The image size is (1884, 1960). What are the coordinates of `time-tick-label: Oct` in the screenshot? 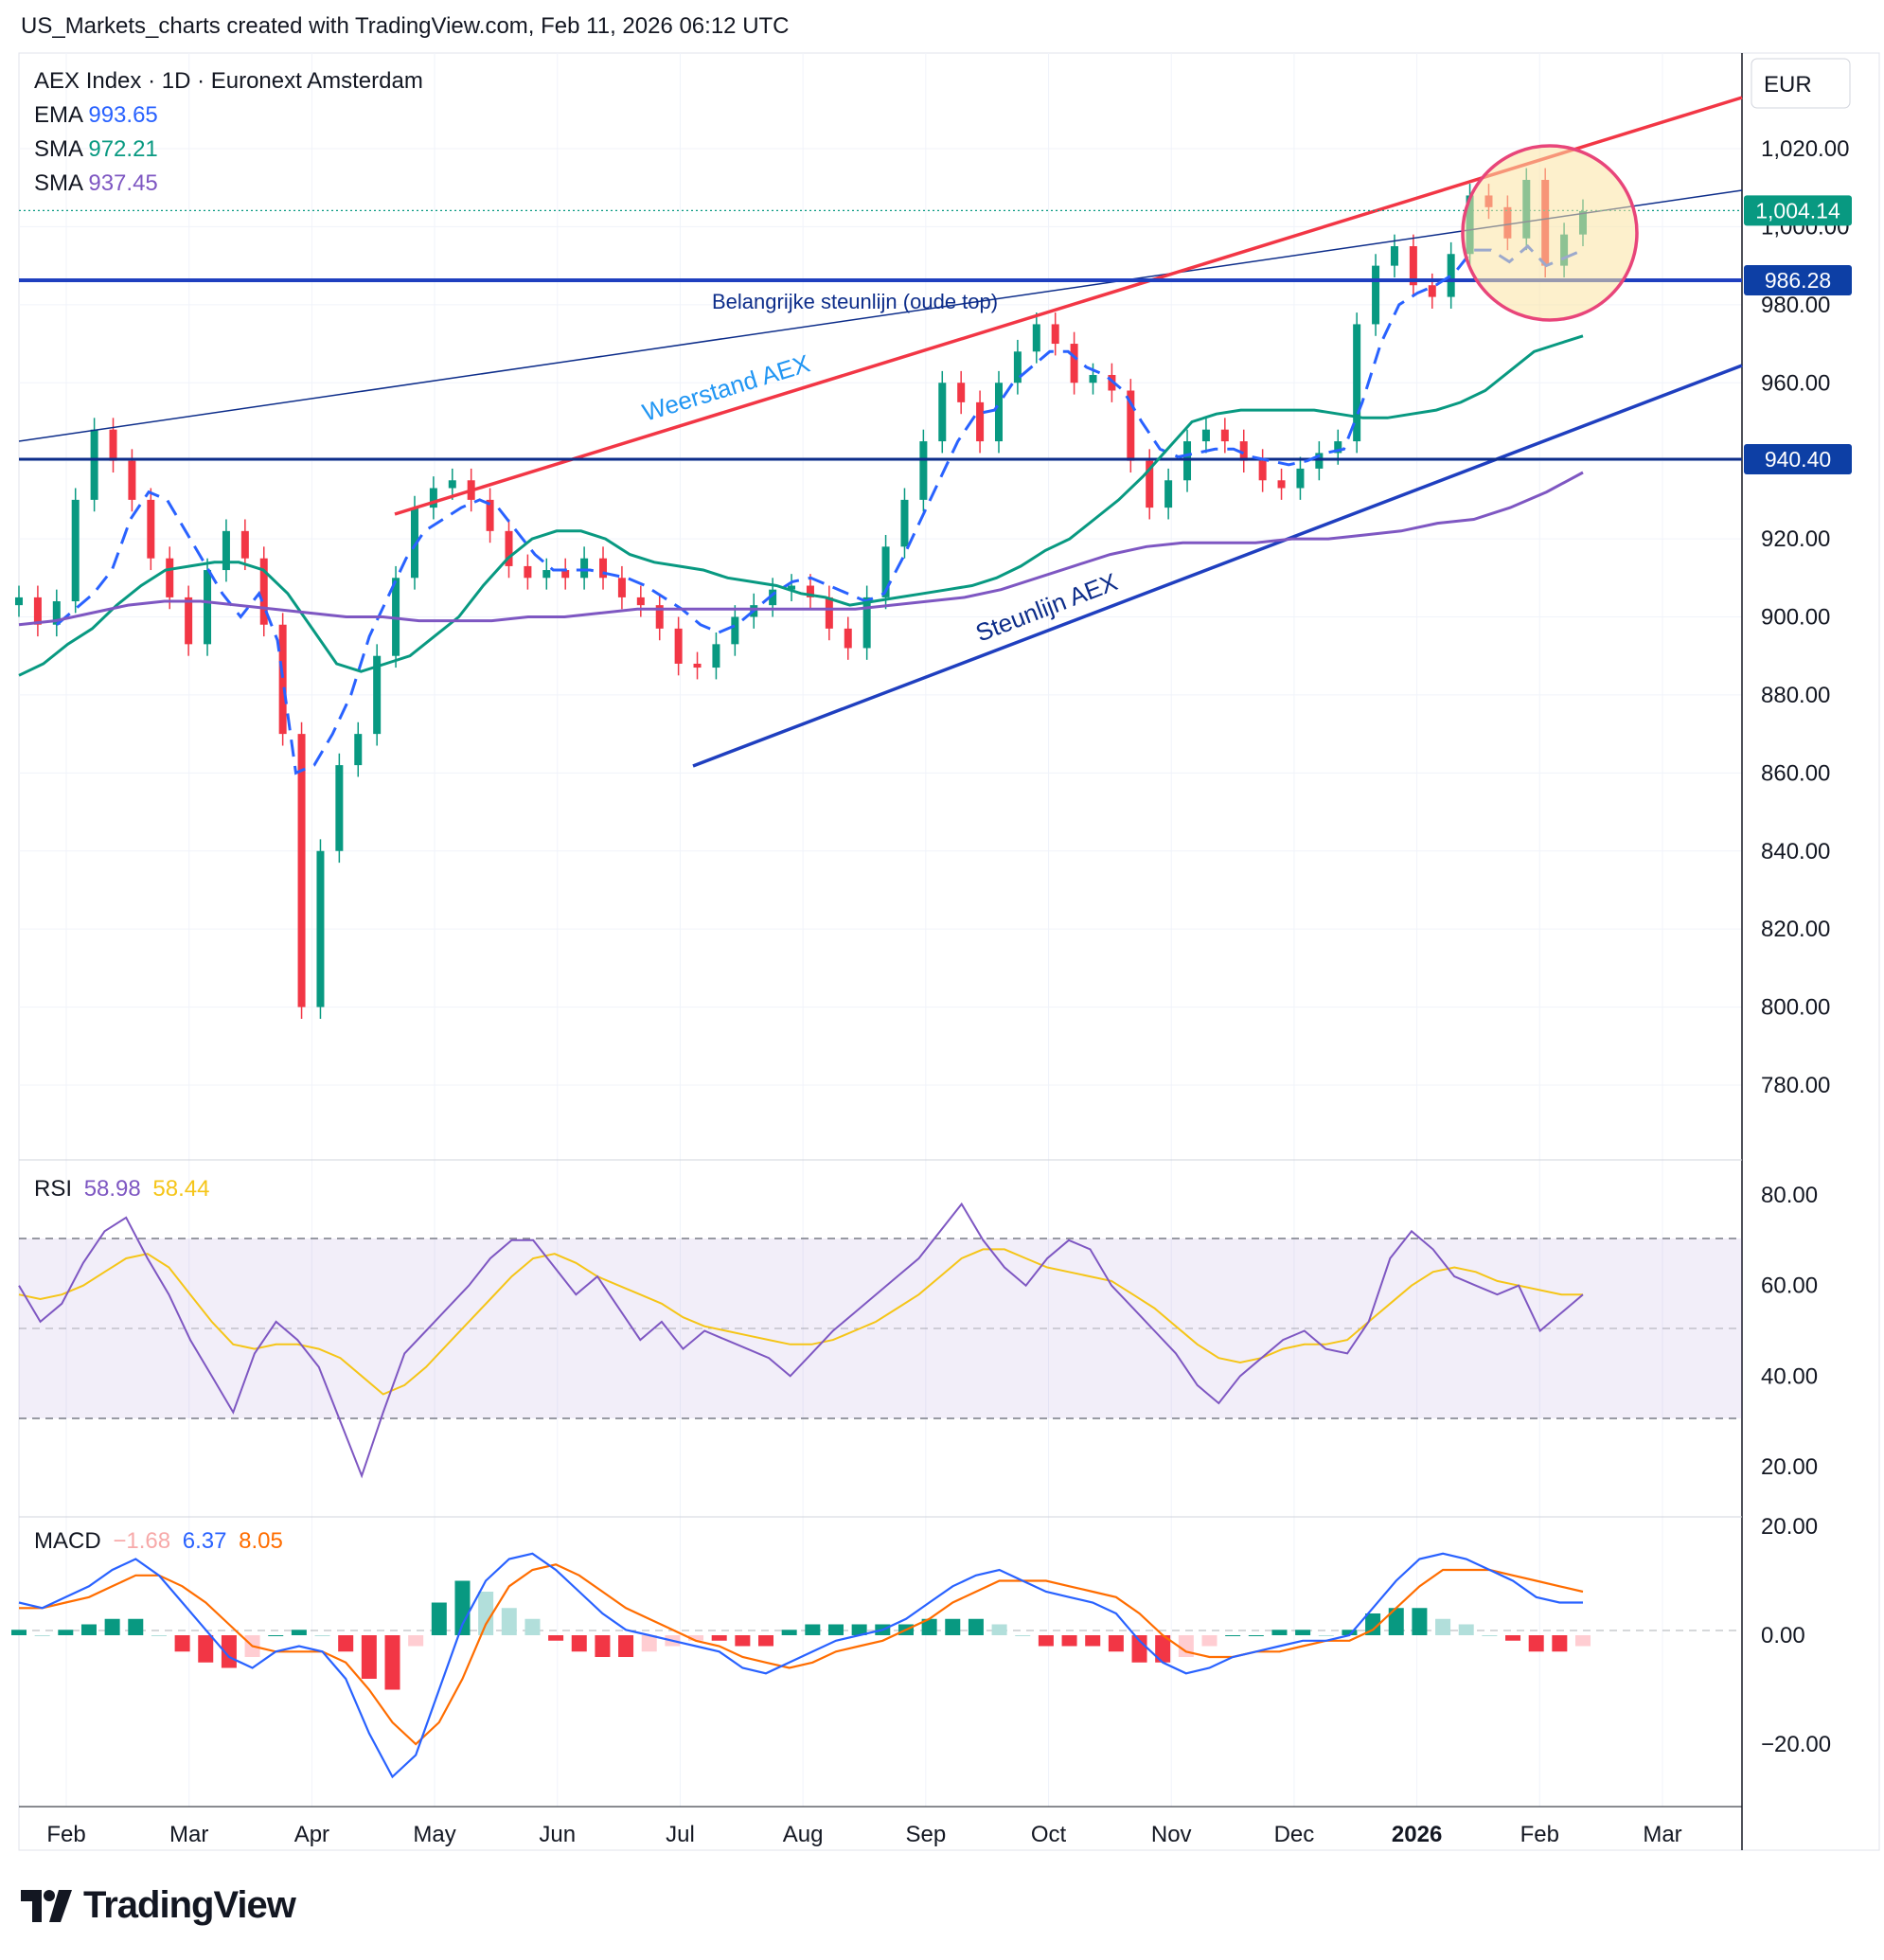 It's located at (1049, 1834).